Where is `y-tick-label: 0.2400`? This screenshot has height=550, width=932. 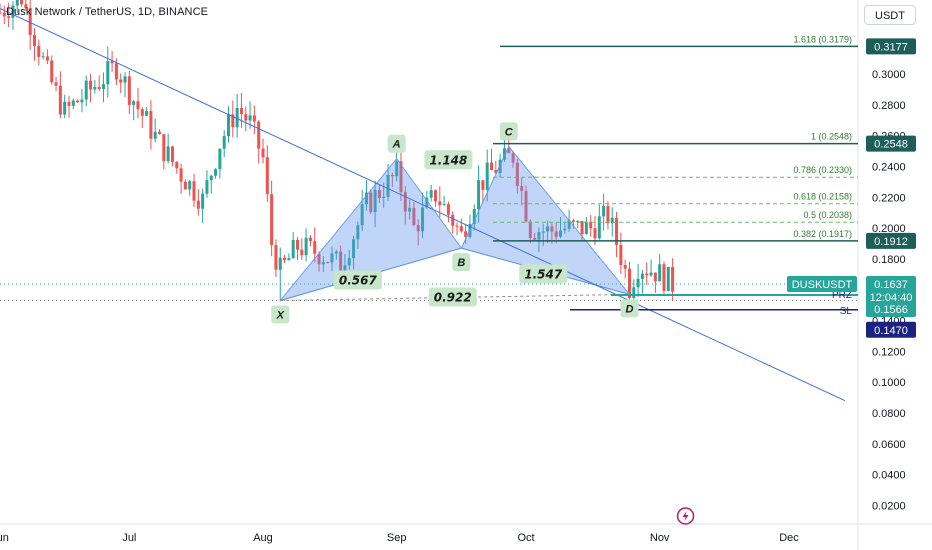 y-tick-label: 0.2400 is located at coordinates (889, 167).